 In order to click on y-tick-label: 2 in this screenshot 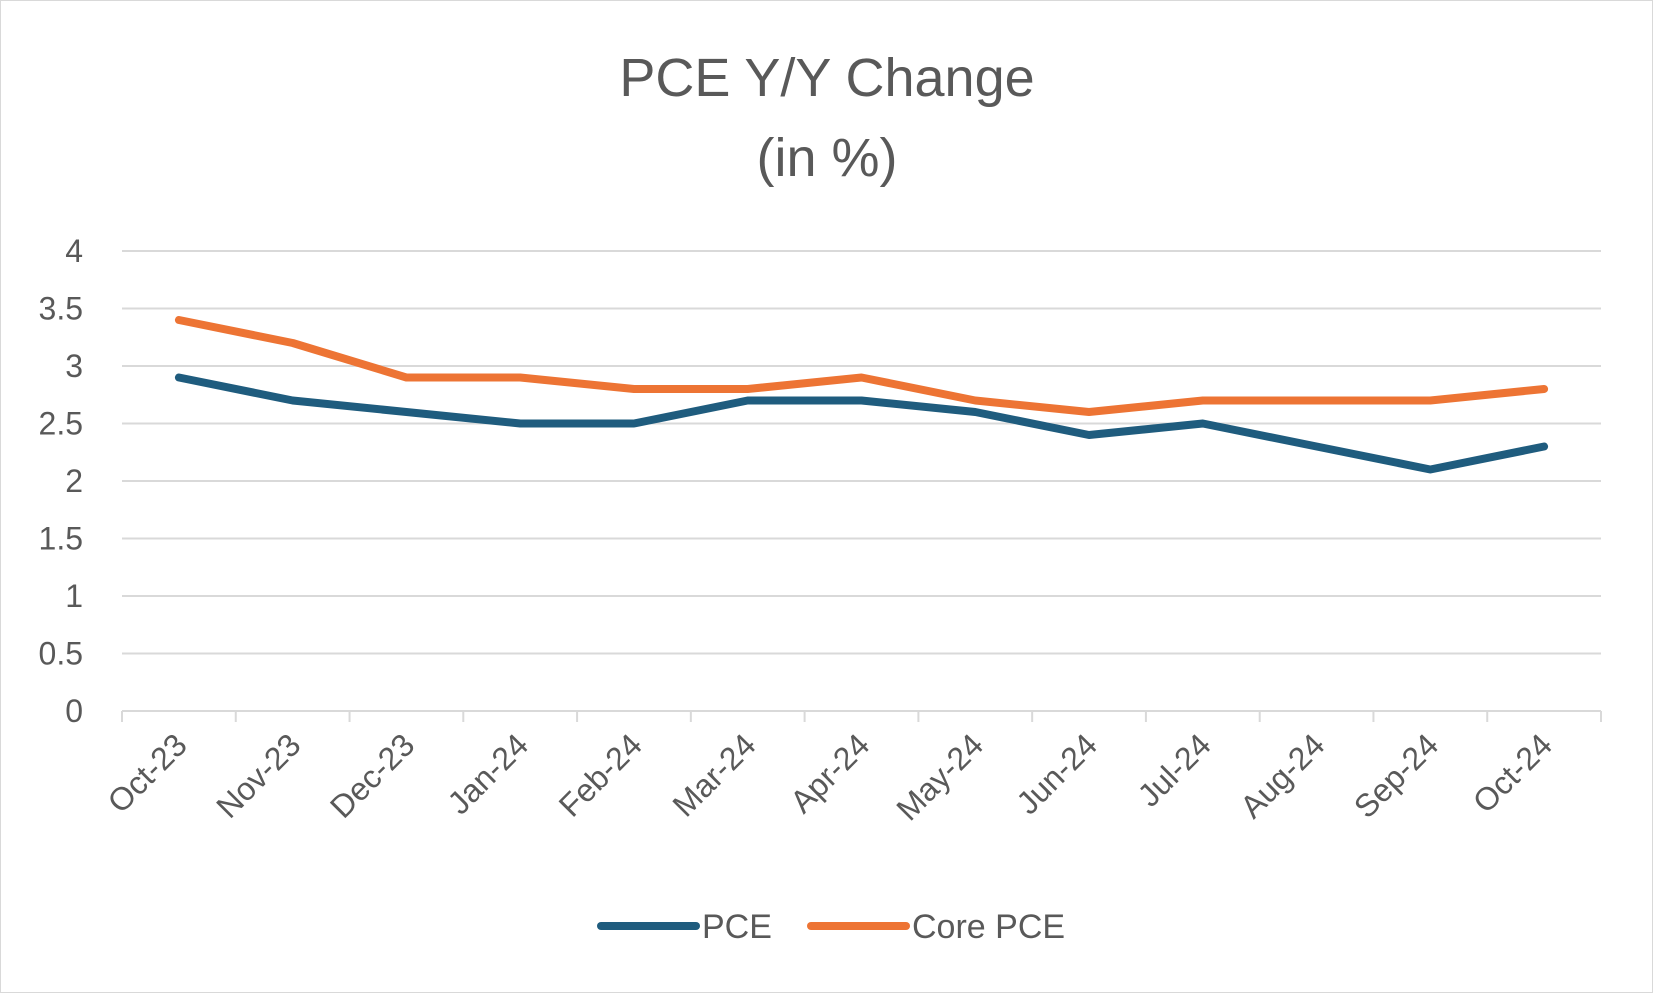, I will do `click(74, 481)`.